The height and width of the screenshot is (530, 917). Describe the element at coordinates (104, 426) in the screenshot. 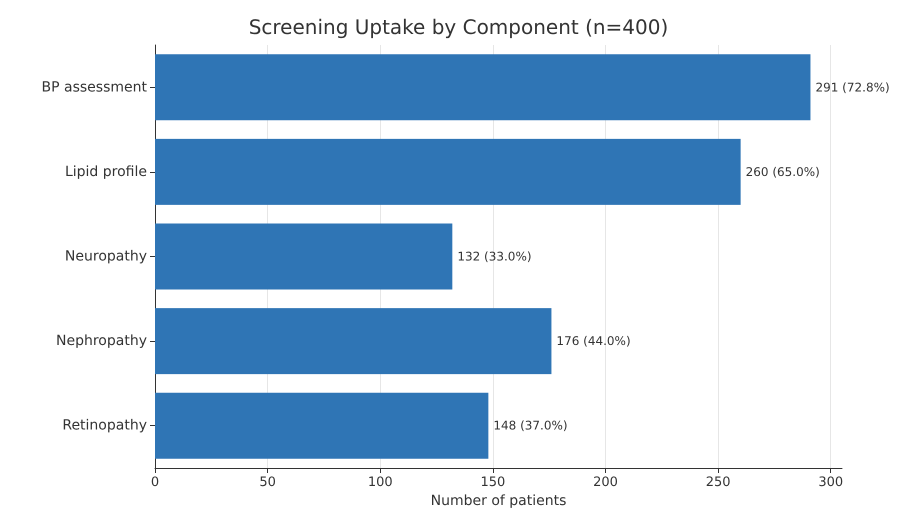

I see `y-tick-label: Retinopathy` at that location.